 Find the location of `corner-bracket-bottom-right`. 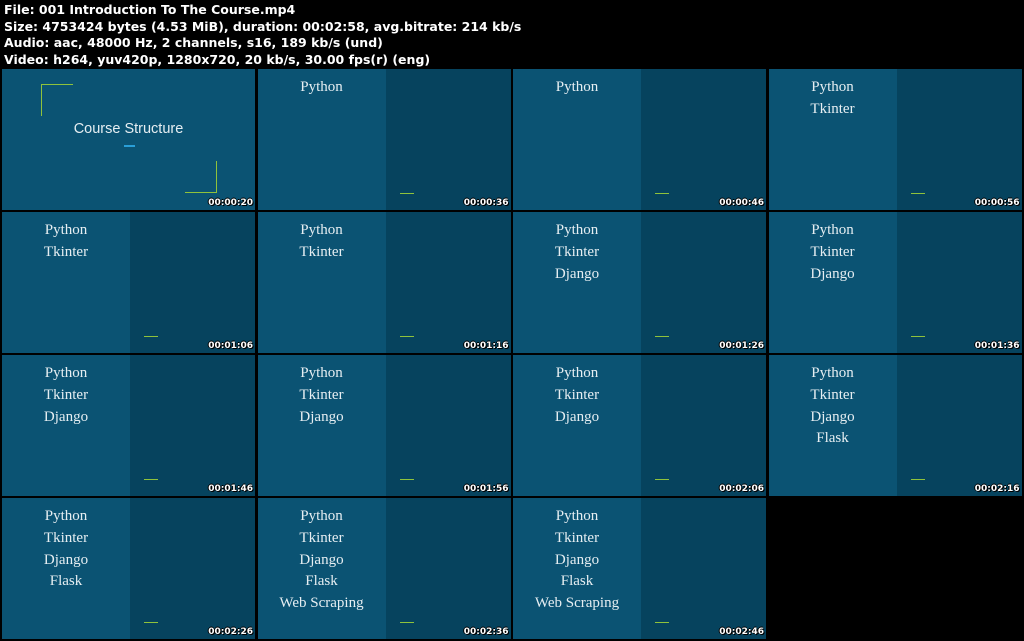

corner-bracket-bottom-right is located at coordinates (201, 177).